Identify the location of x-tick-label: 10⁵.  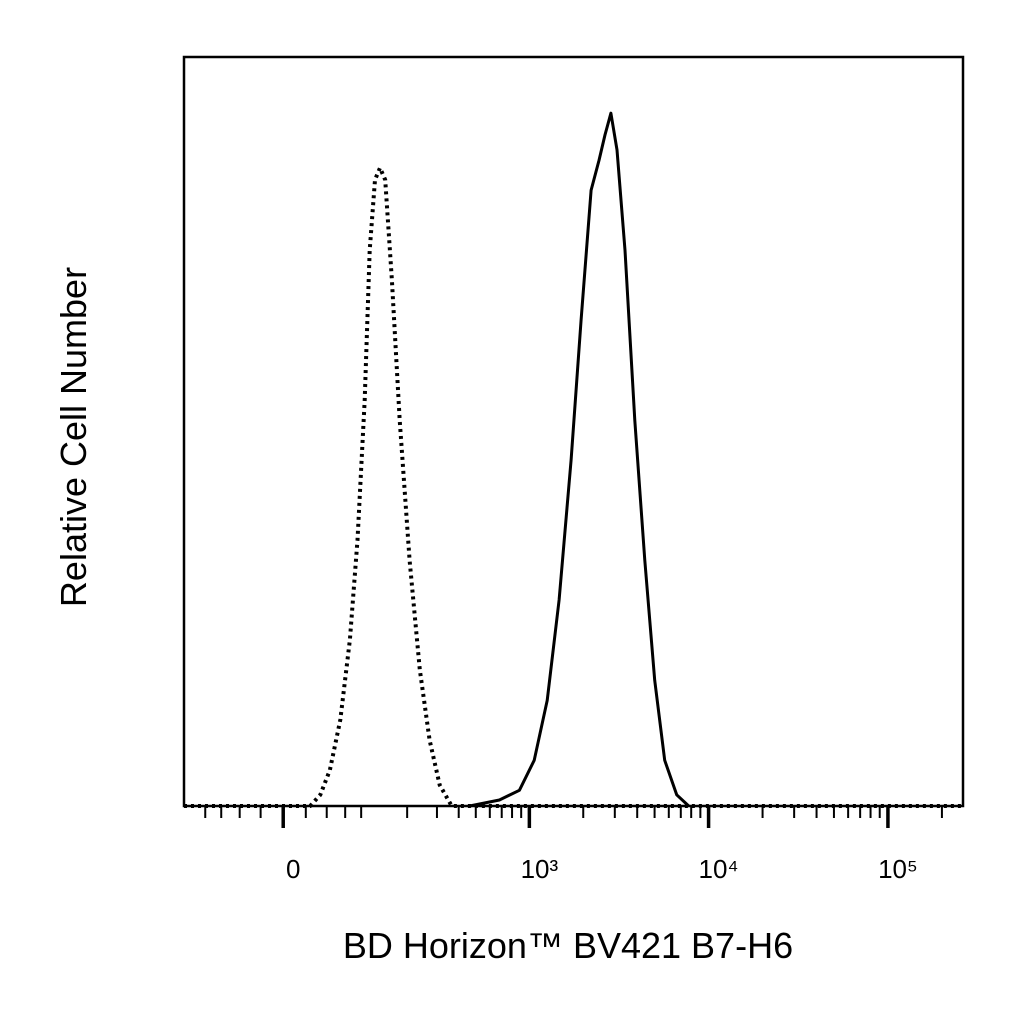
(898, 869).